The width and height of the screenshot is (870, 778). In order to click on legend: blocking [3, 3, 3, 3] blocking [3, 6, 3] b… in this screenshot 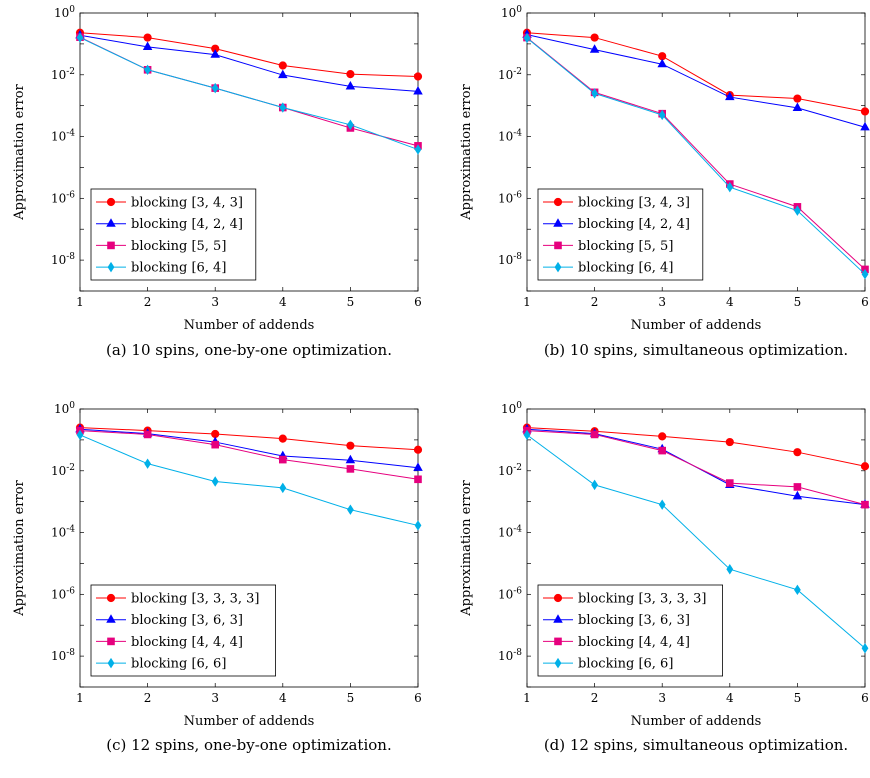, I will do `click(630, 630)`.